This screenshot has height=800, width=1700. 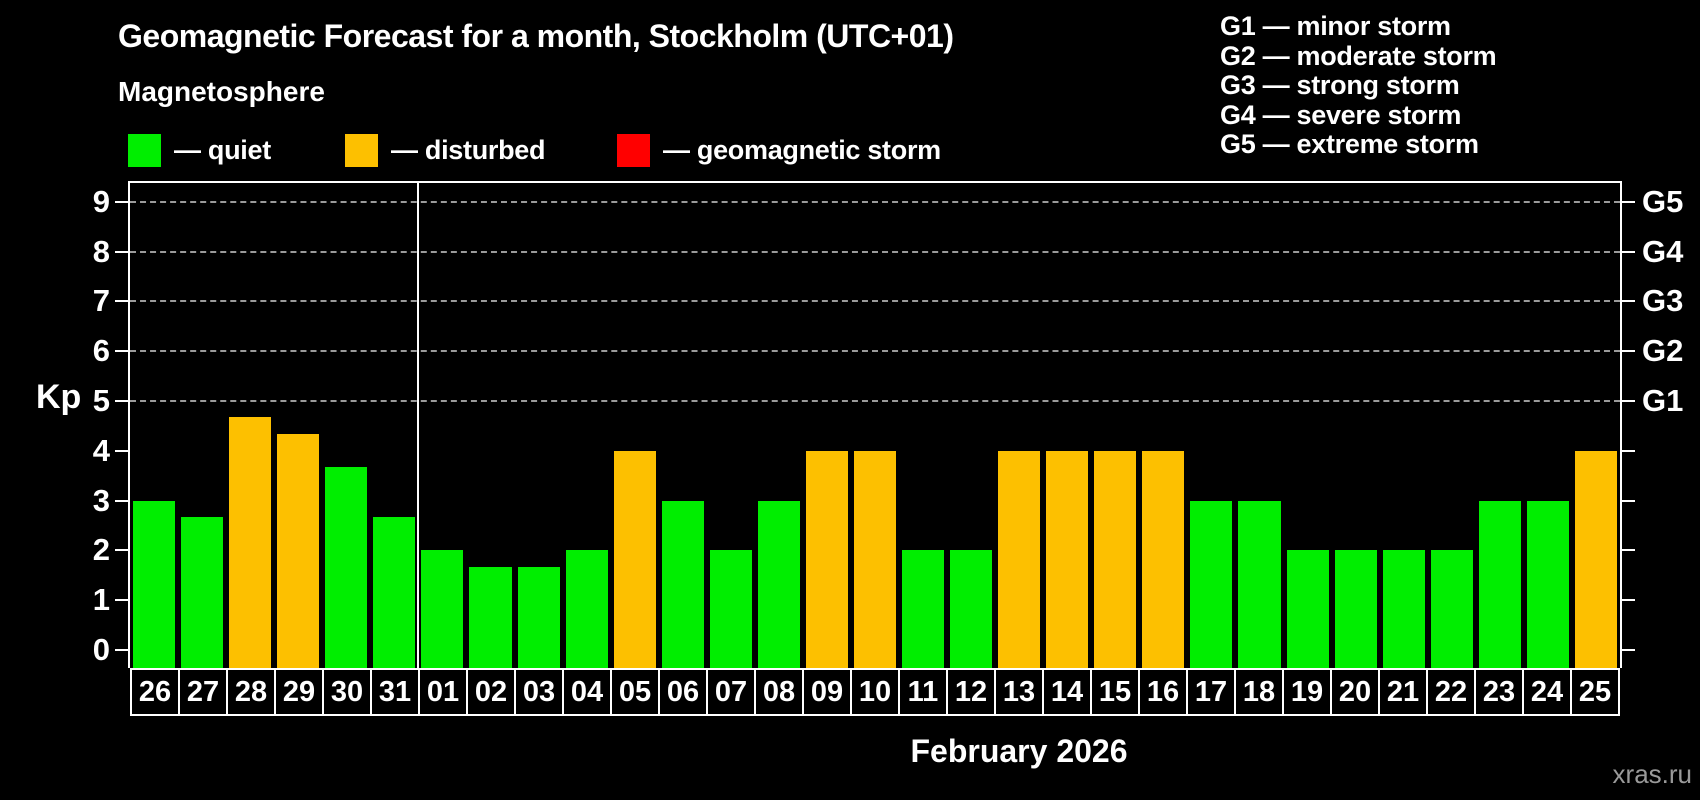 What do you see at coordinates (1621, 424) in the screenshot?
I see `plot-border-right` at bounding box center [1621, 424].